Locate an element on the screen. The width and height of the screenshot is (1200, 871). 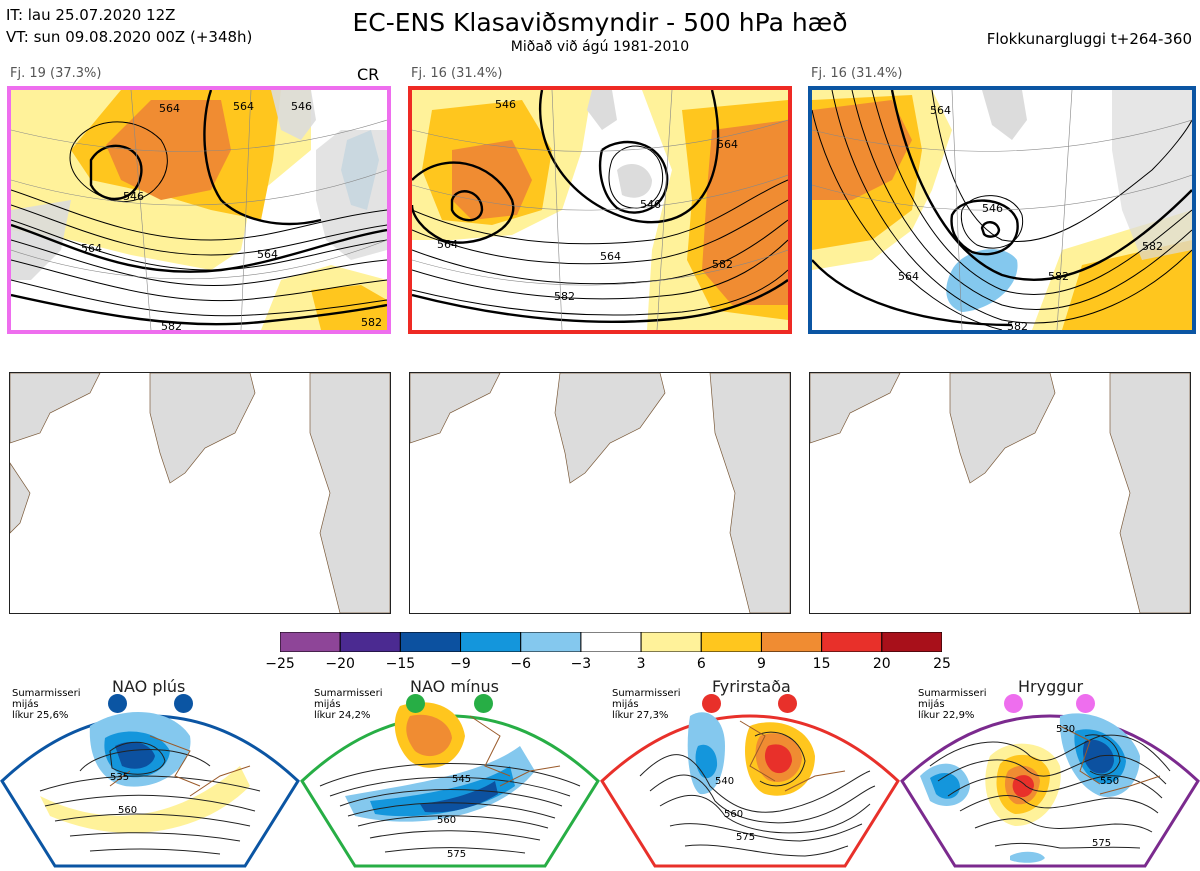
panel-1-label: Fj. 19 (37.3%) is located at coordinates (56, 73).